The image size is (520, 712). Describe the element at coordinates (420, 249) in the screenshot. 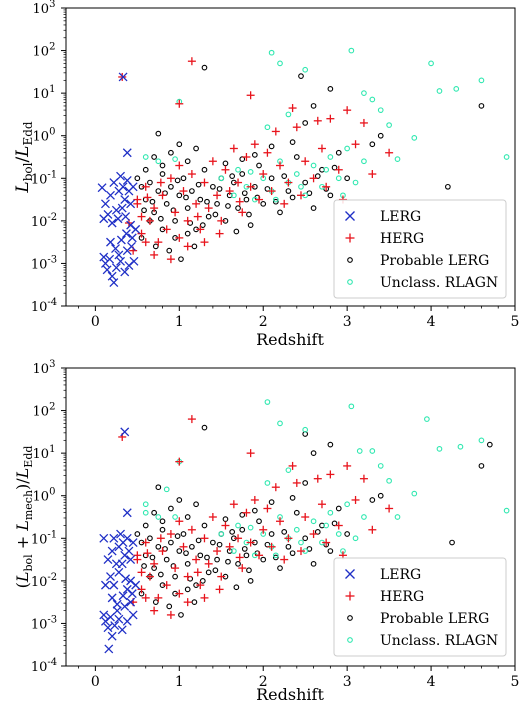

I see `legend-box` at that location.